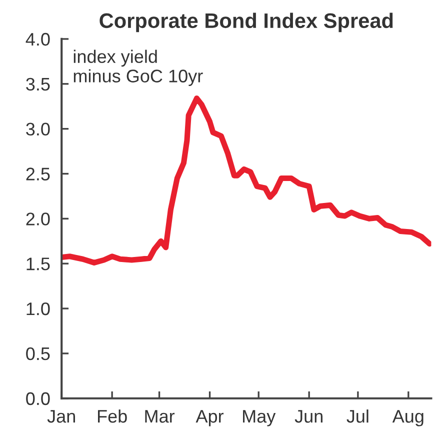  What do you see at coordinates (38, 174) in the screenshot?
I see `y-tick-label: 2.5` at bounding box center [38, 174].